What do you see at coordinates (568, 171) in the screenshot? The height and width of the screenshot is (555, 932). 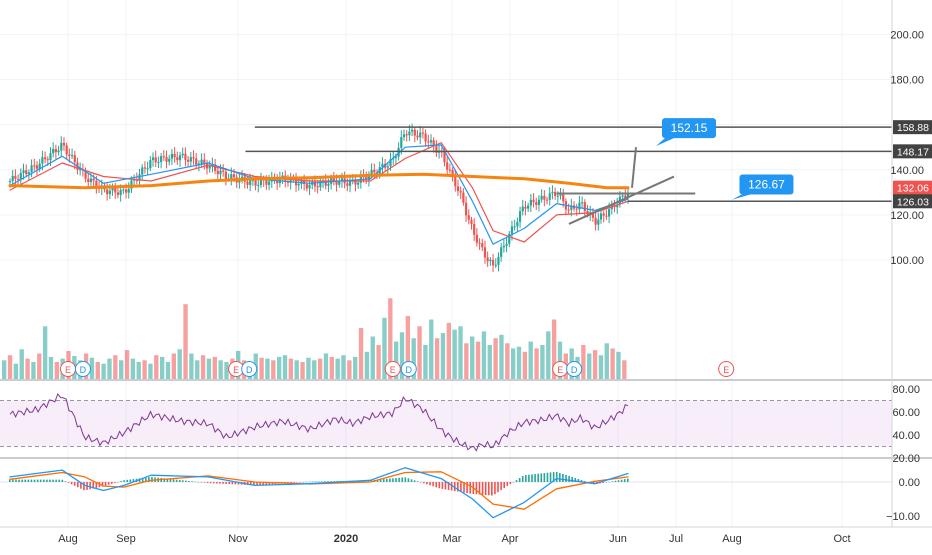 I see `drawing-layer: 152.15 126.67` at bounding box center [568, 171].